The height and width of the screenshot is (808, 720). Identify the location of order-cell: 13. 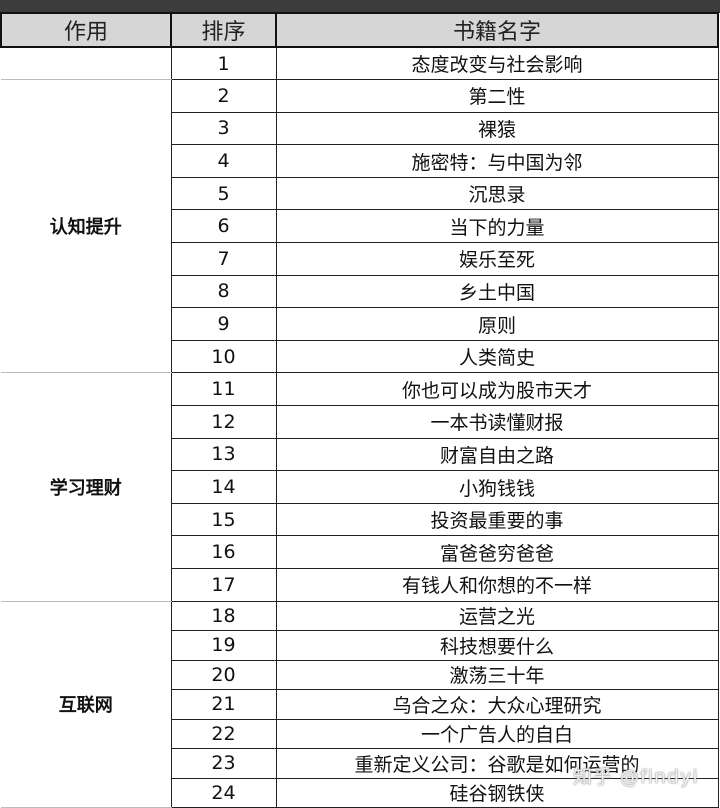
(223, 454).